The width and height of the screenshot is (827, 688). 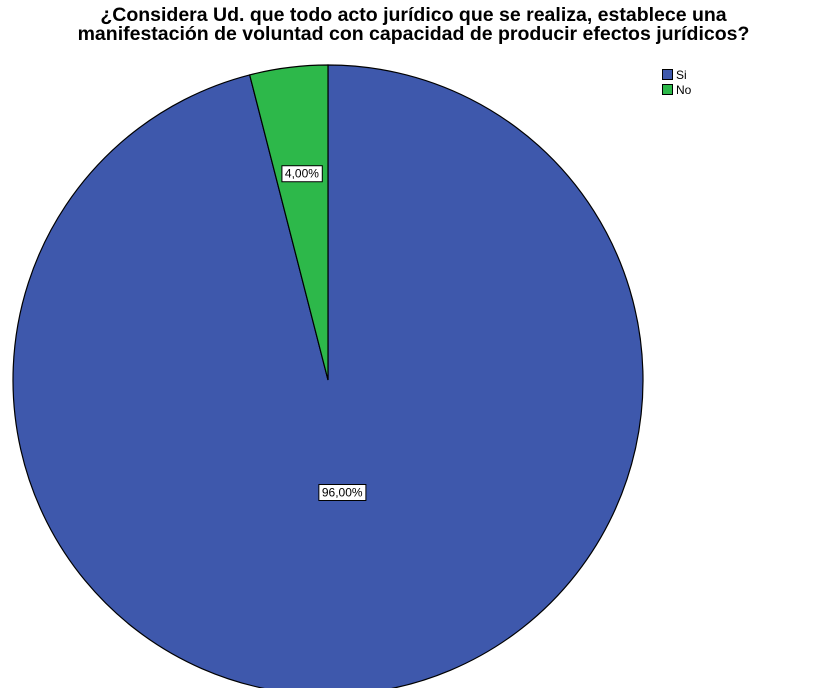 What do you see at coordinates (684, 89) in the screenshot?
I see `legend-label-no: No` at bounding box center [684, 89].